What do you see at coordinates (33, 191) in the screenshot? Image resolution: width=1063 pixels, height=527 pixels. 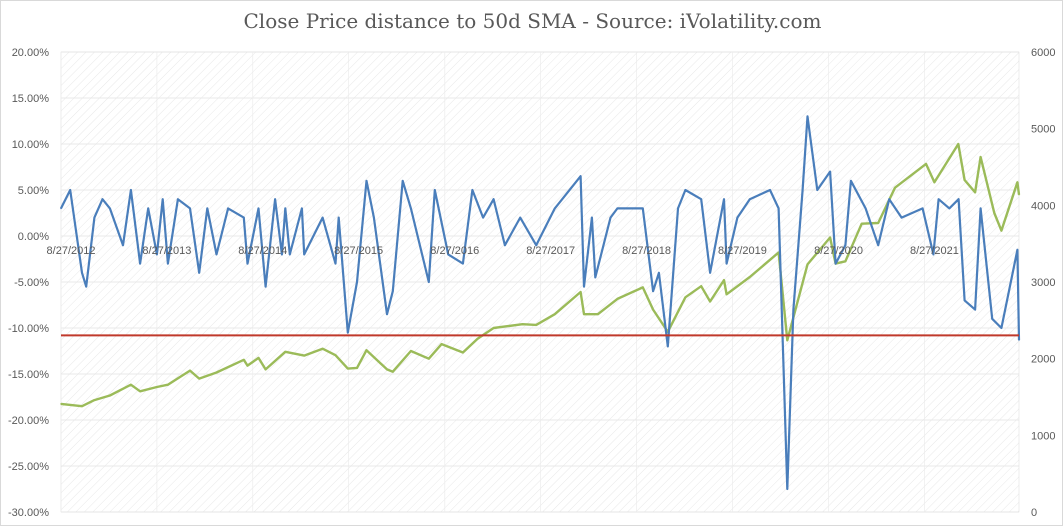 I see `left-tick-label: 5.00%` at bounding box center [33, 191].